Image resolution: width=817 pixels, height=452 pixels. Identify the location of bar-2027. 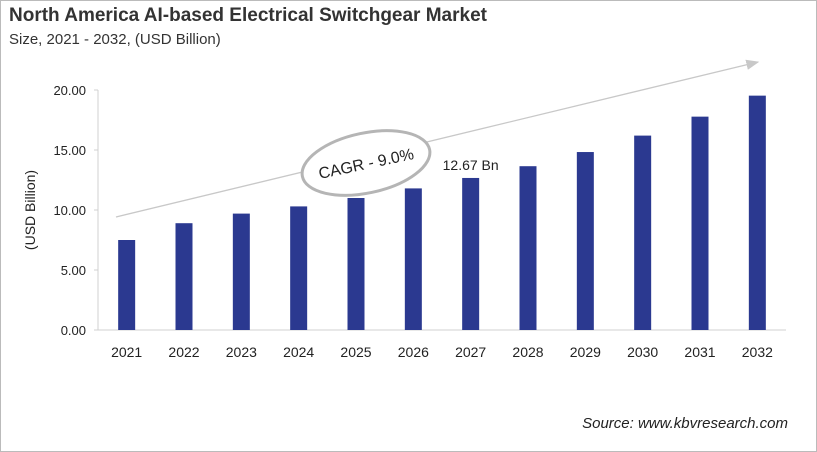
(471, 253).